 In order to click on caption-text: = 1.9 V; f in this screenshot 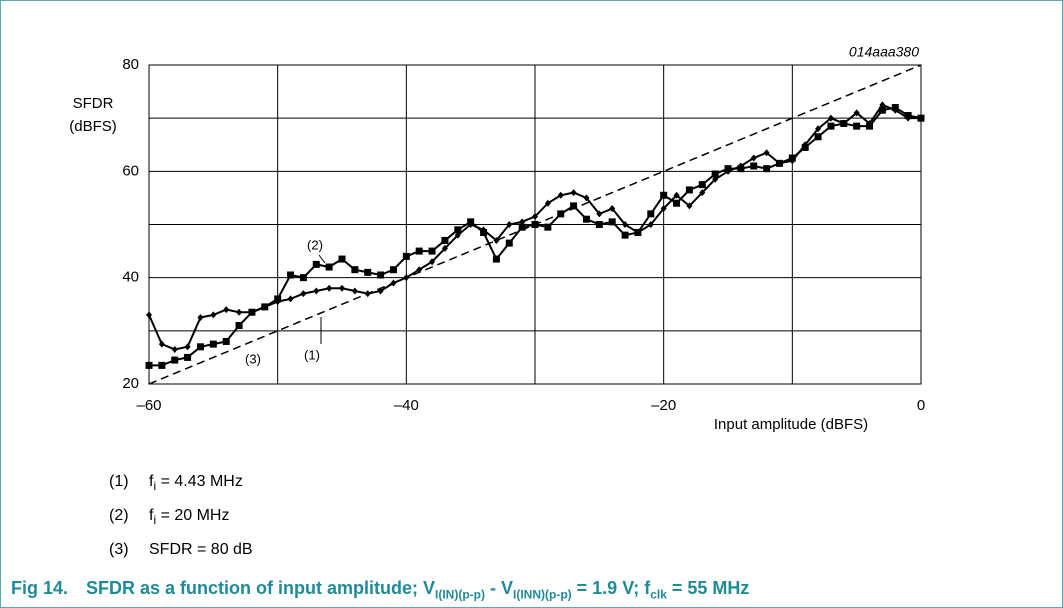, I will do `click(611, 588)`.